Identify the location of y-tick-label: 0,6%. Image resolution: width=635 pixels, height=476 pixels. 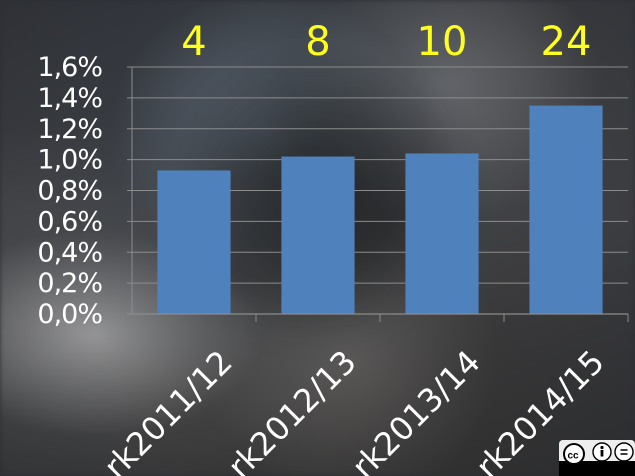
(69, 221).